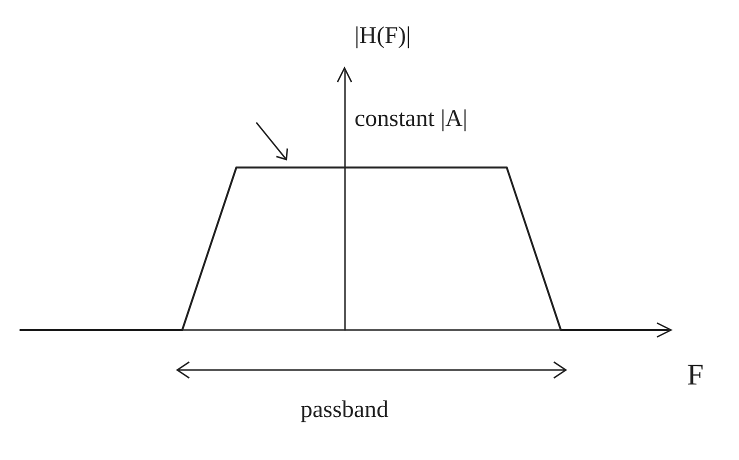  What do you see at coordinates (344, 410) in the screenshot?
I see `text: passband` at bounding box center [344, 410].